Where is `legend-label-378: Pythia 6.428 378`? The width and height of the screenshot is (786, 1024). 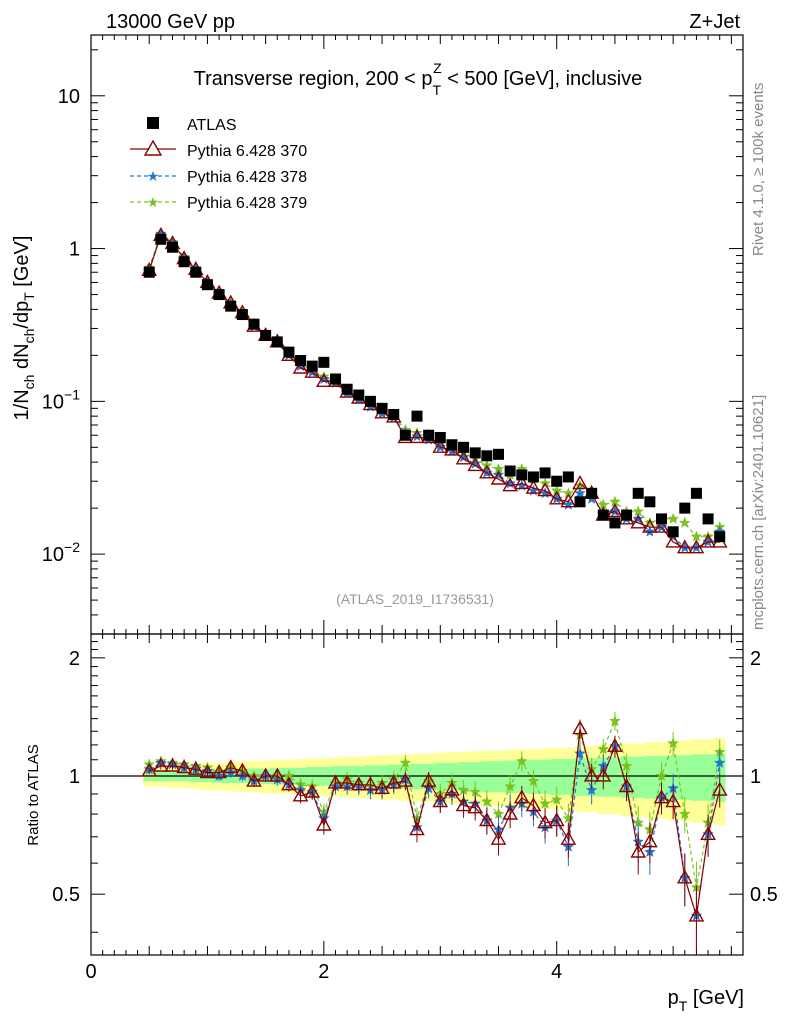 legend-label-378: Pythia 6.428 378 is located at coordinates (247, 177).